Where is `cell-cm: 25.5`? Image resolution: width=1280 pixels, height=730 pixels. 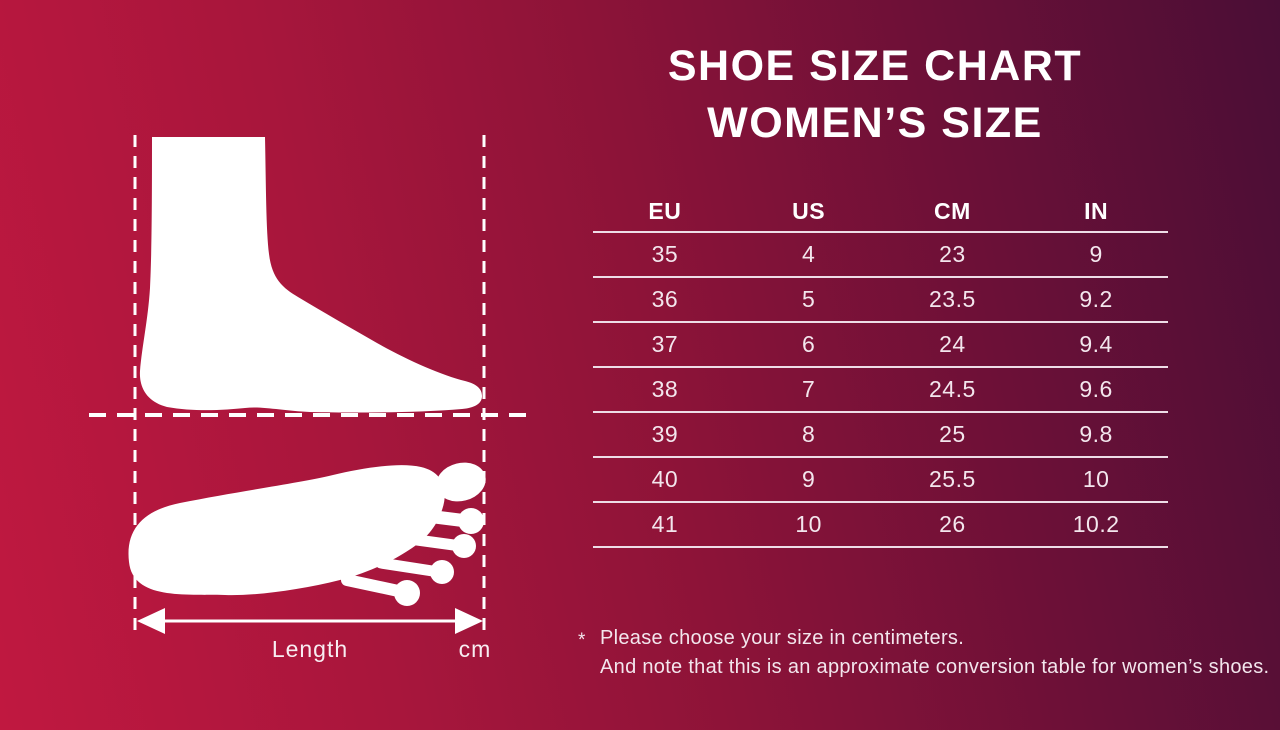
cell-cm: 25.5 is located at coordinates (952, 479).